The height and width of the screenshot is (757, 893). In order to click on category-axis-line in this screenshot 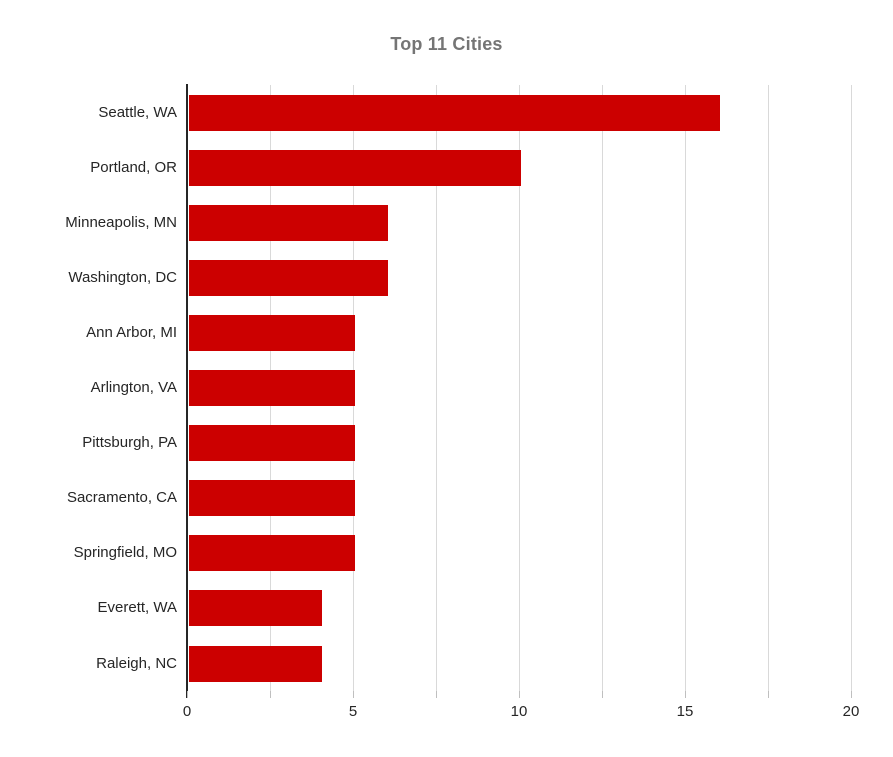, I will do `click(187, 391)`.